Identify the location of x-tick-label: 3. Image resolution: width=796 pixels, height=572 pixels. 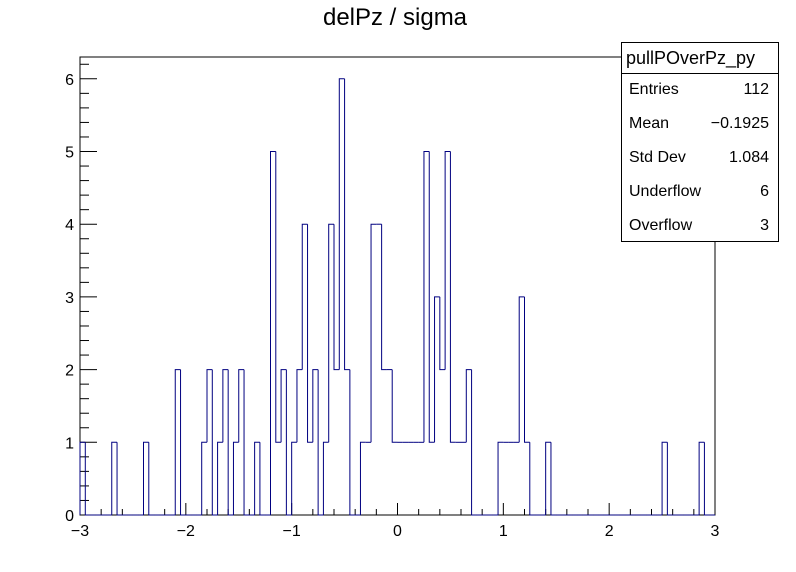
(715, 531).